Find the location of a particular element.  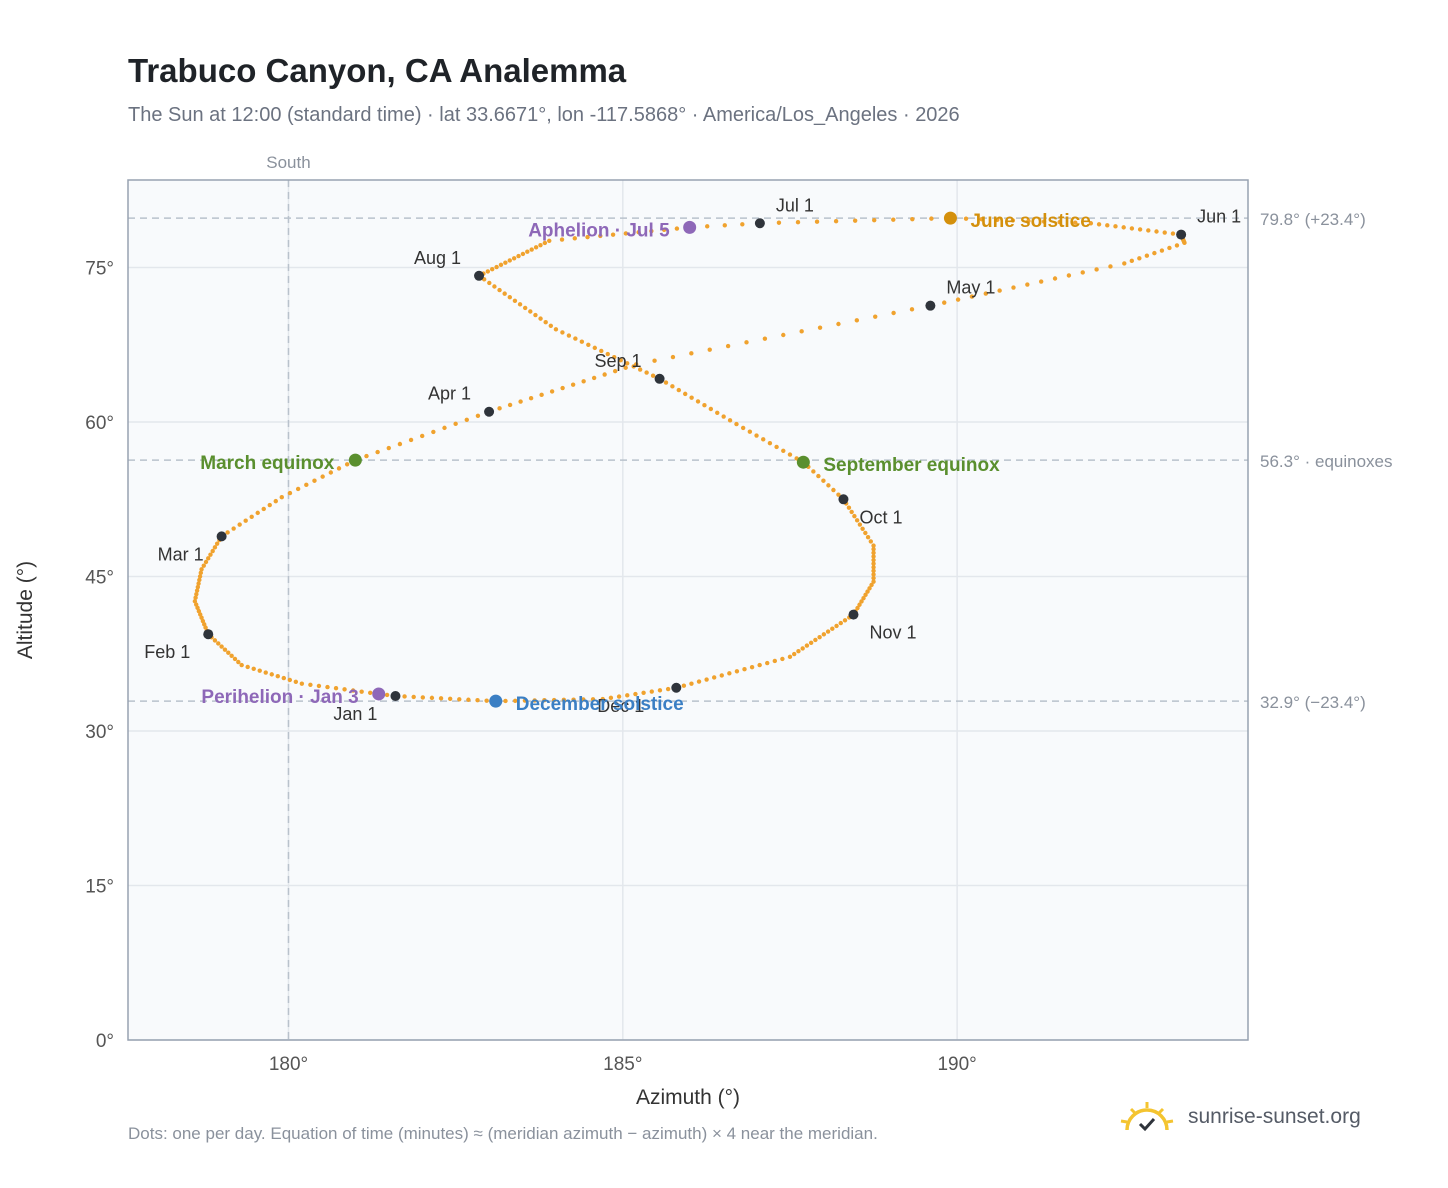

brand: sunrise-sunset.org is located at coordinates (1239, 1117).